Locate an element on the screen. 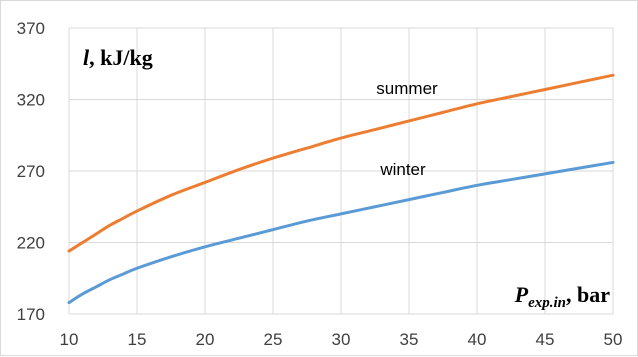  x-axis-subscript: exp.in is located at coordinates (547, 303).